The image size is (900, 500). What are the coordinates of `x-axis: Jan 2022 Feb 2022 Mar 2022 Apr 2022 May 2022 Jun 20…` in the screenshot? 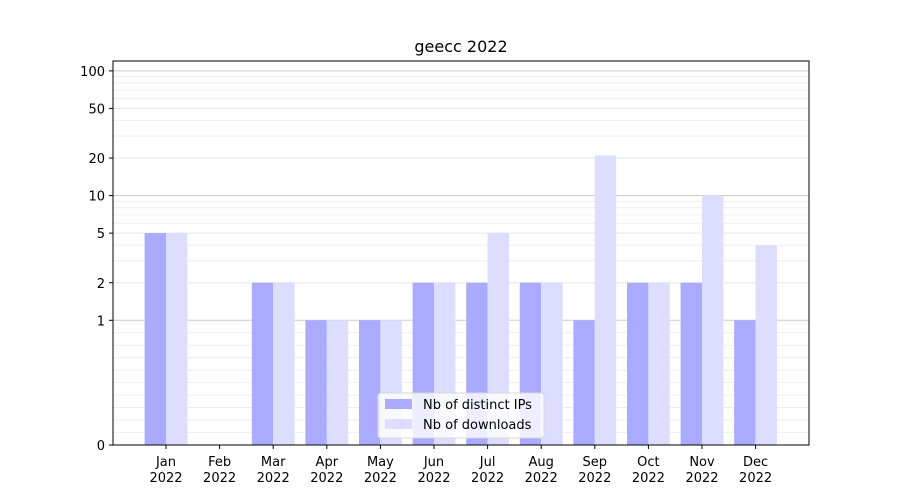 It's located at (460, 465).